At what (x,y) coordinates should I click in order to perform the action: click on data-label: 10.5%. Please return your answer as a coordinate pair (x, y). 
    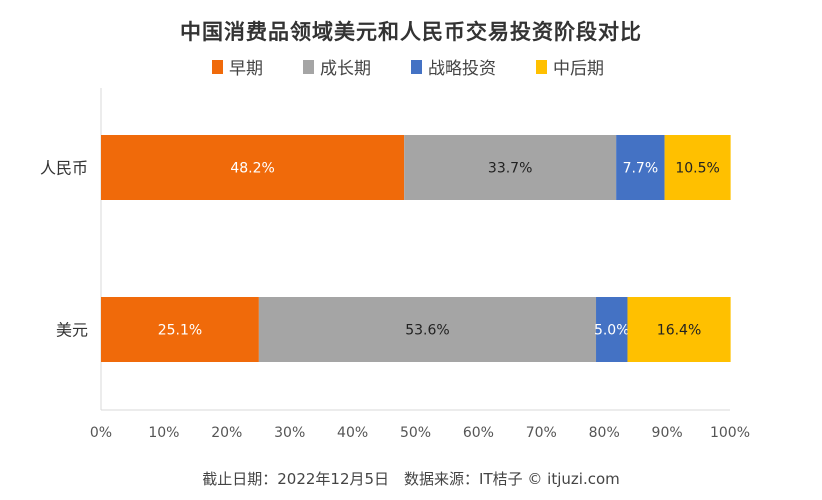
    Looking at the image, I should click on (697, 169).